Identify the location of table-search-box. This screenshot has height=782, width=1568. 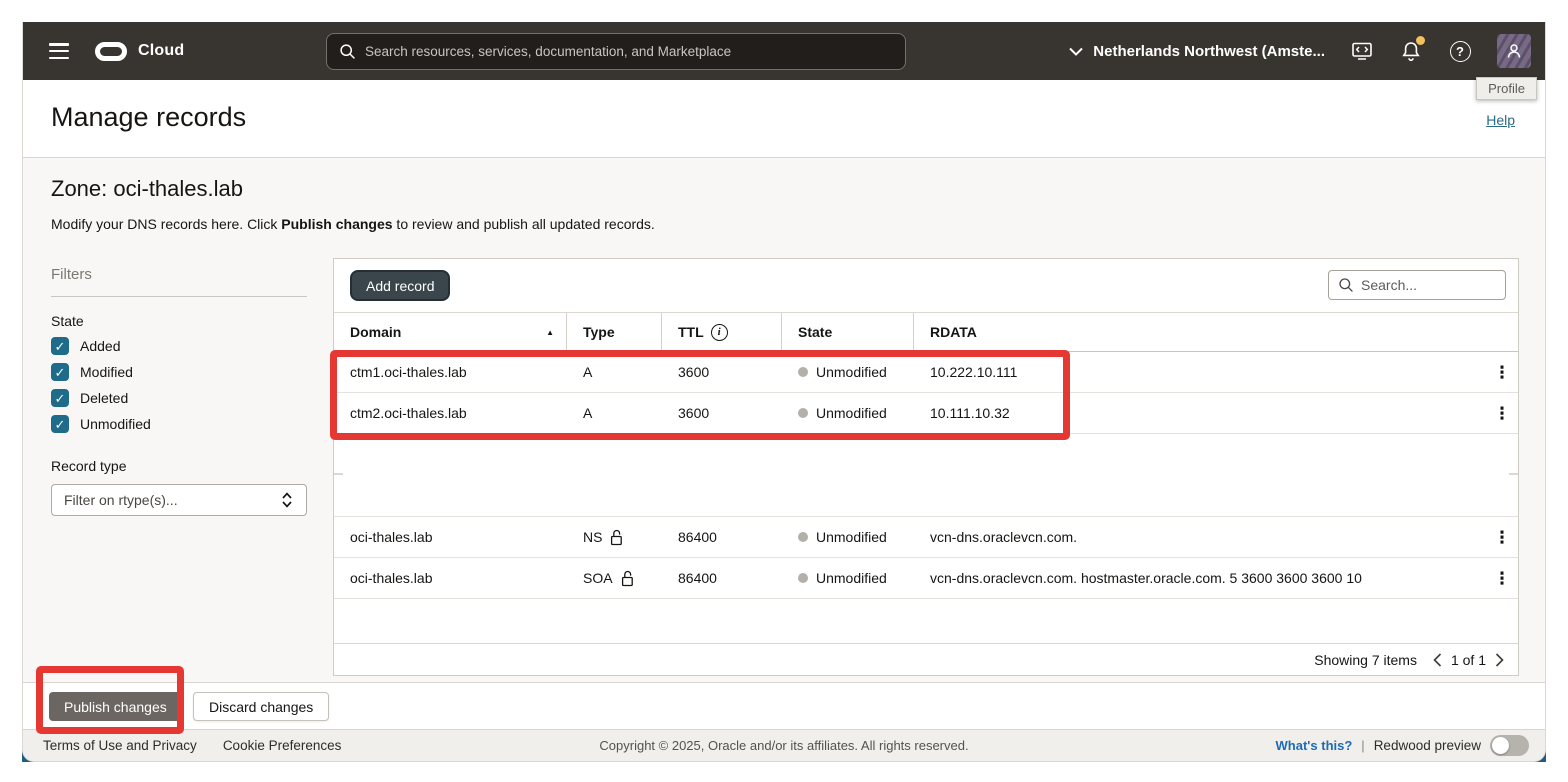
(1417, 285).